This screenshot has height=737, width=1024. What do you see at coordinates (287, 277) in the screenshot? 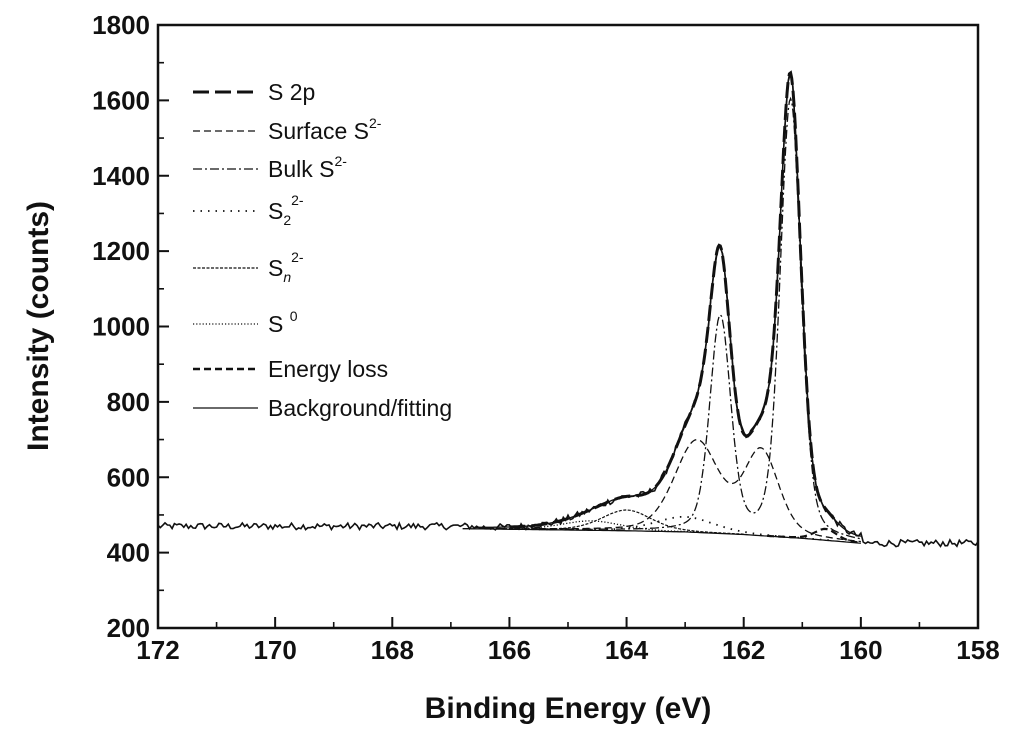
I see `legend-sn-sub: n` at bounding box center [287, 277].